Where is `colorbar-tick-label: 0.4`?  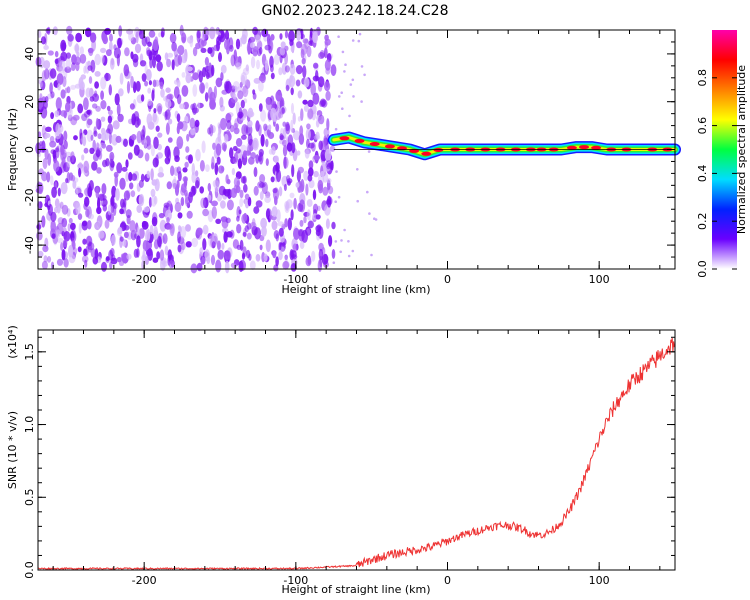
colorbar-tick-label: 0.4 is located at coordinates (702, 174).